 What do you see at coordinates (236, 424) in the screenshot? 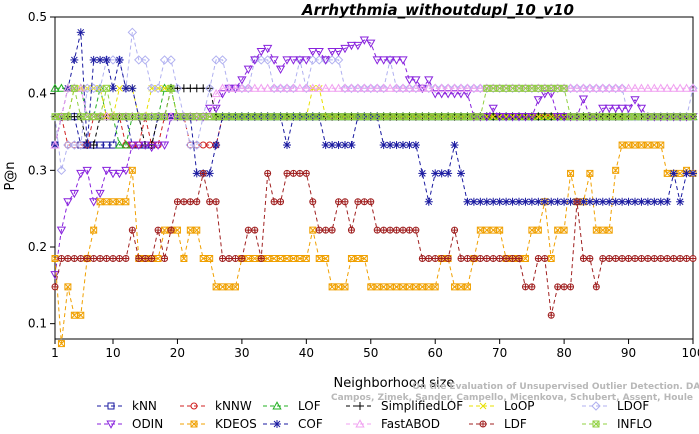
I see `legend-label: KDEOS` at bounding box center [236, 424].